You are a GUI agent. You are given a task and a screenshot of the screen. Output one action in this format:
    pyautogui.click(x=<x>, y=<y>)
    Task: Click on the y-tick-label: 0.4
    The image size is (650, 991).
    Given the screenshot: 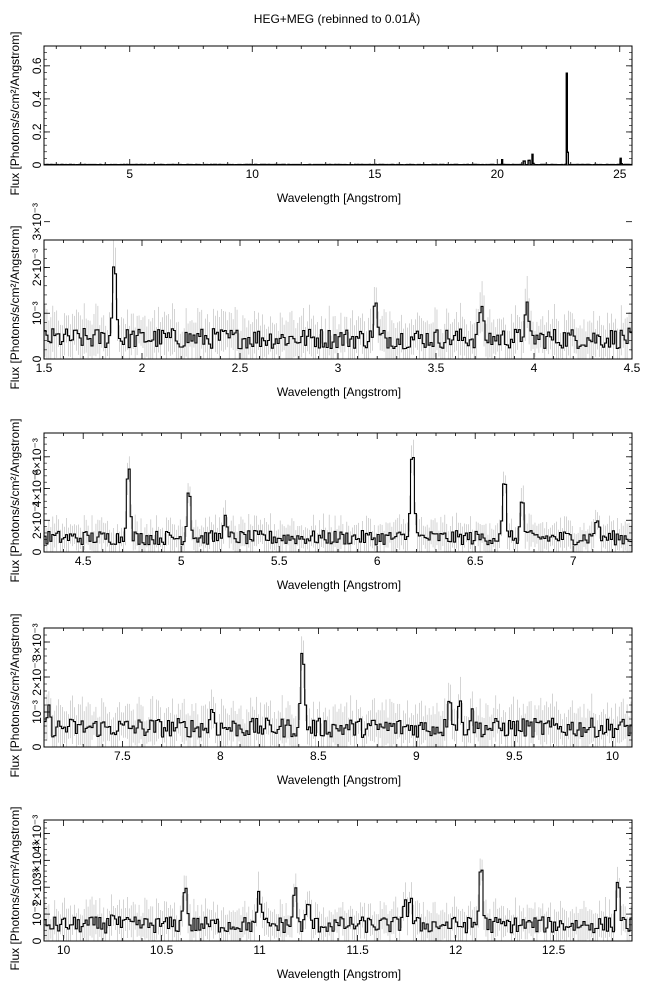 What is the action you would take?
    pyautogui.click(x=37, y=98)
    